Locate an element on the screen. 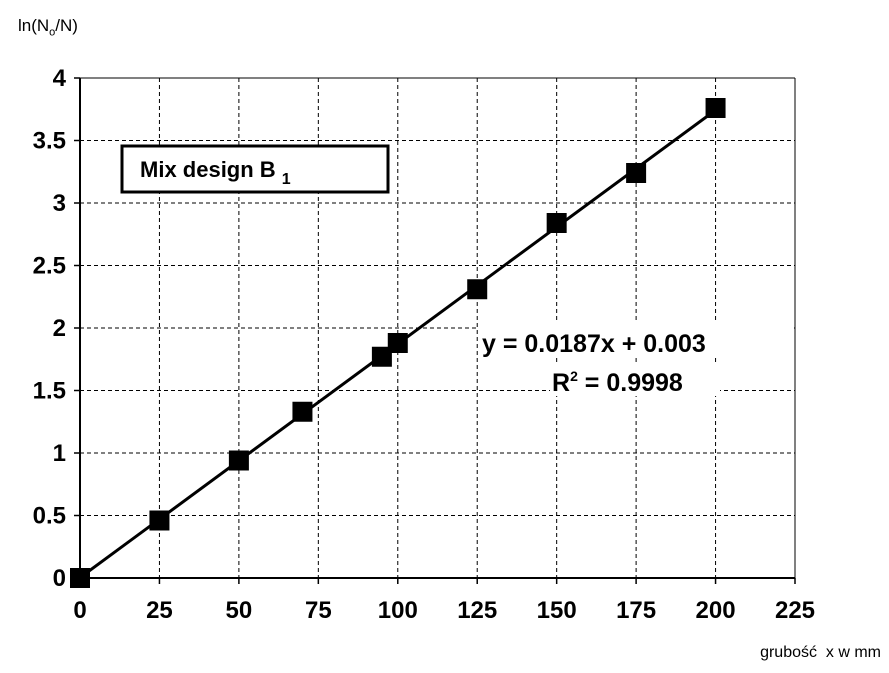 This screenshot has height=673, width=889. x-tick-label: 75 is located at coordinates (318, 610).